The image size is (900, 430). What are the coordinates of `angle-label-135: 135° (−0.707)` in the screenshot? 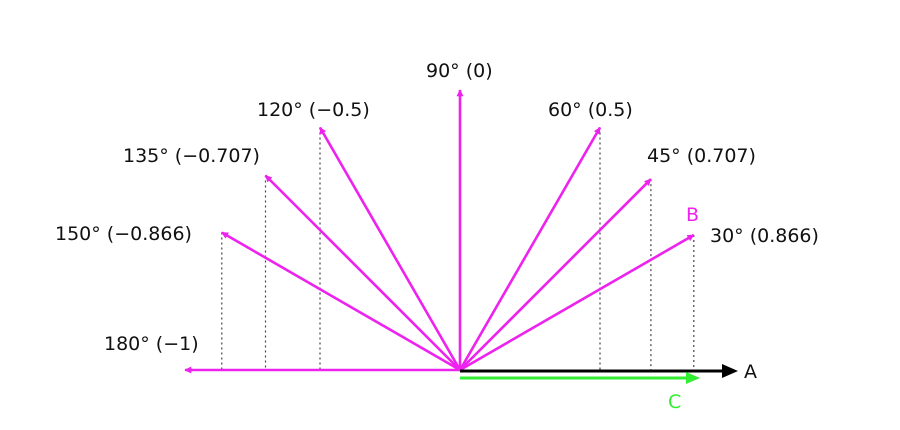 It's located at (191, 156).